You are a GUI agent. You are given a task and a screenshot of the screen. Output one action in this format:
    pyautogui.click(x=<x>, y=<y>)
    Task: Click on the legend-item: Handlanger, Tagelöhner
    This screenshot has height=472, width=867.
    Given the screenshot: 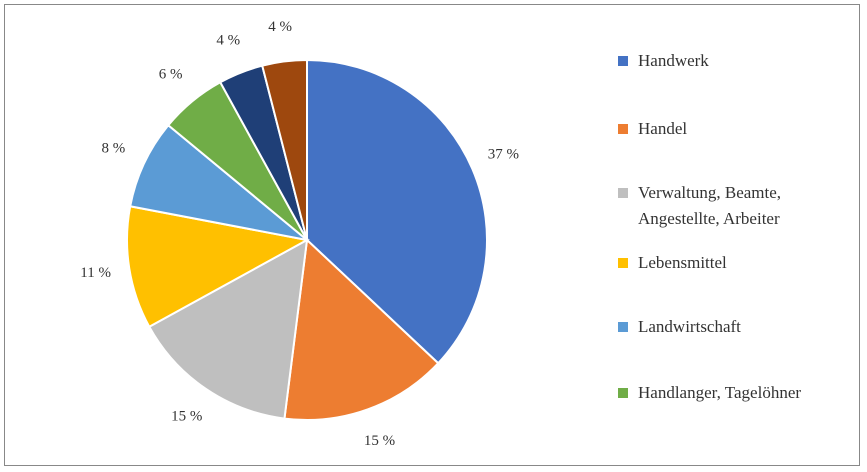 What is the action you would take?
    pyautogui.click(x=733, y=393)
    